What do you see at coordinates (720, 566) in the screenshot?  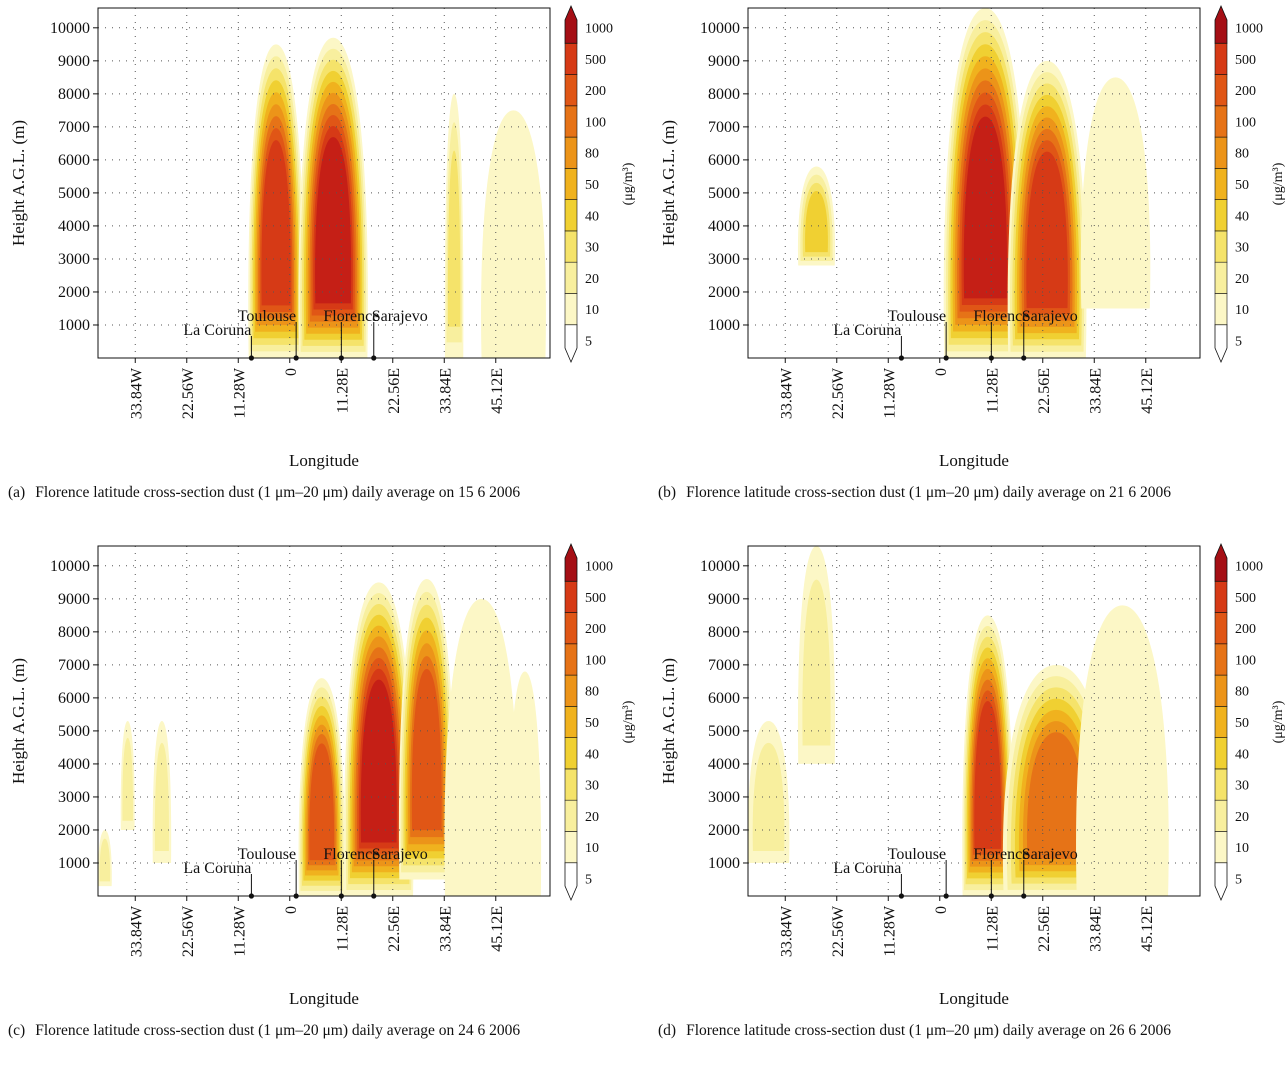 I see `y-tick-label-d-9: 10000` at bounding box center [720, 566].